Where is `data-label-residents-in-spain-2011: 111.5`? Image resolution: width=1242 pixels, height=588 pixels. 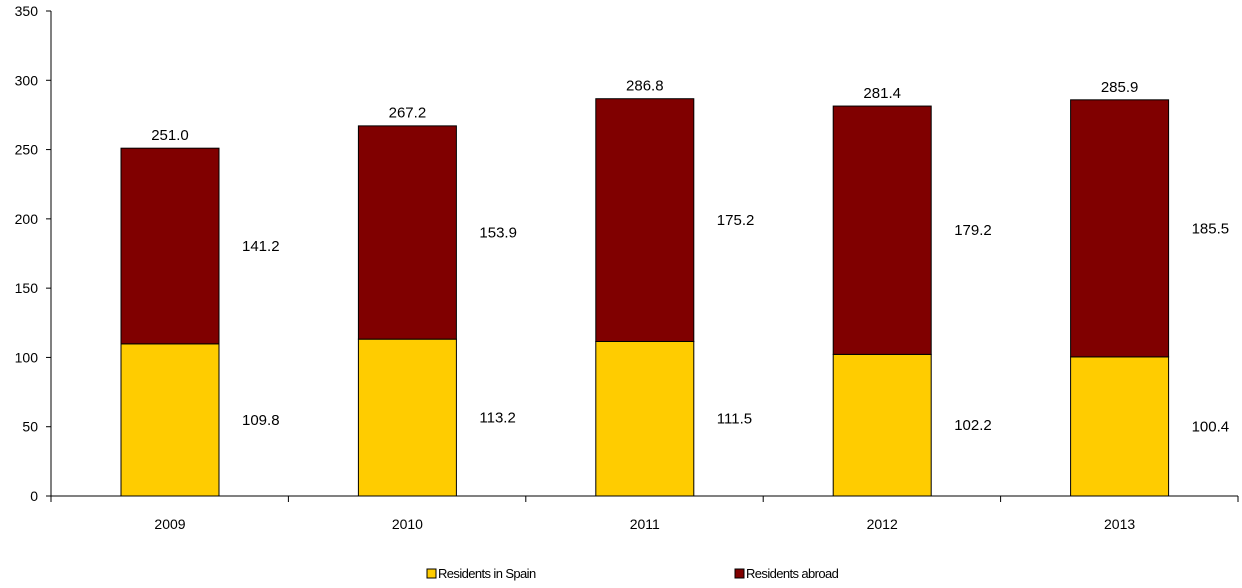
data-label-residents-in-spain-2011: 111.5 is located at coordinates (734, 419).